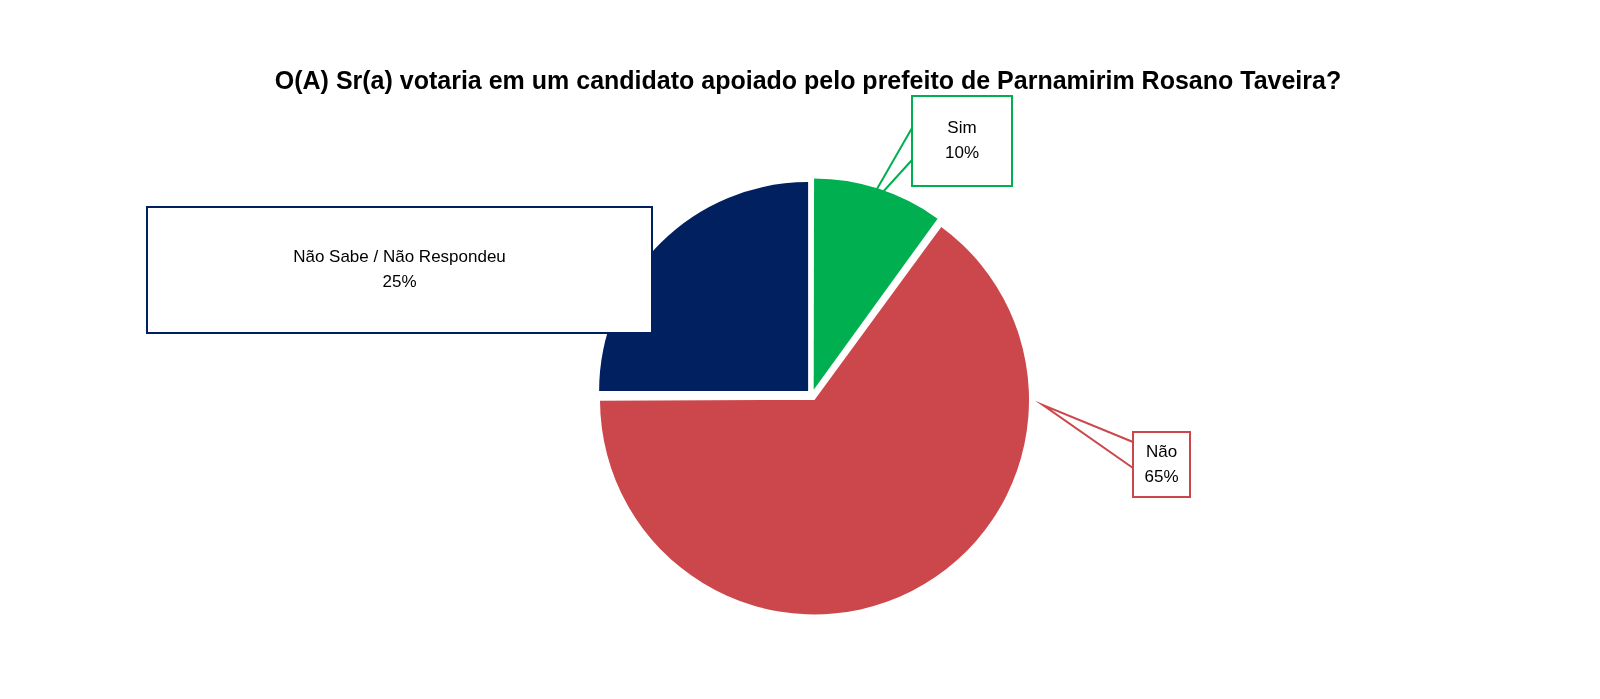 The height and width of the screenshot is (699, 1600). I want to click on slice-label: Não, so click(1161, 451).